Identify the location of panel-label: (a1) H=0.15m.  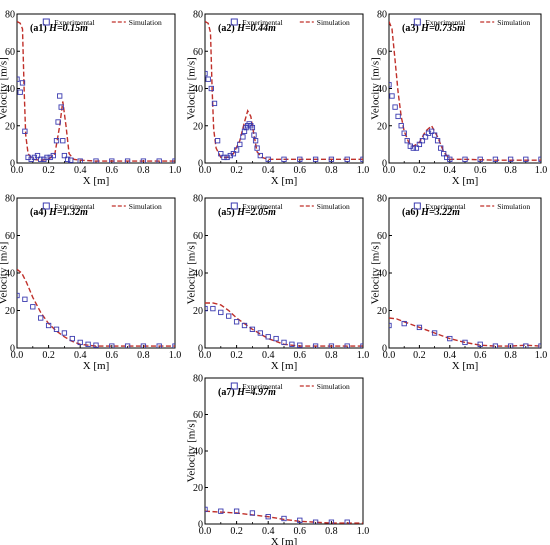
(59, 28).